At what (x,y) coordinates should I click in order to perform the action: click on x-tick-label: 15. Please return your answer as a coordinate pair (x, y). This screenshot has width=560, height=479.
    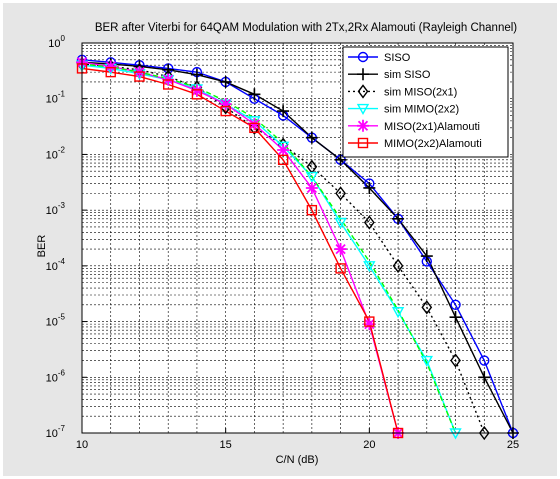
    Looking at the image, I should click on (226, 445).